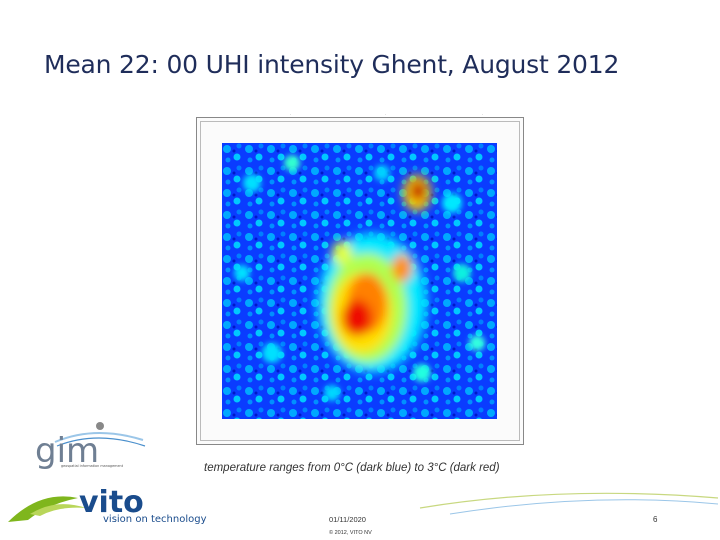 The image size is (720, 540). What do you see at coordinates (655, 519) in the screenshot?
I see `page-number: 6` at bounding box center [655, 519].